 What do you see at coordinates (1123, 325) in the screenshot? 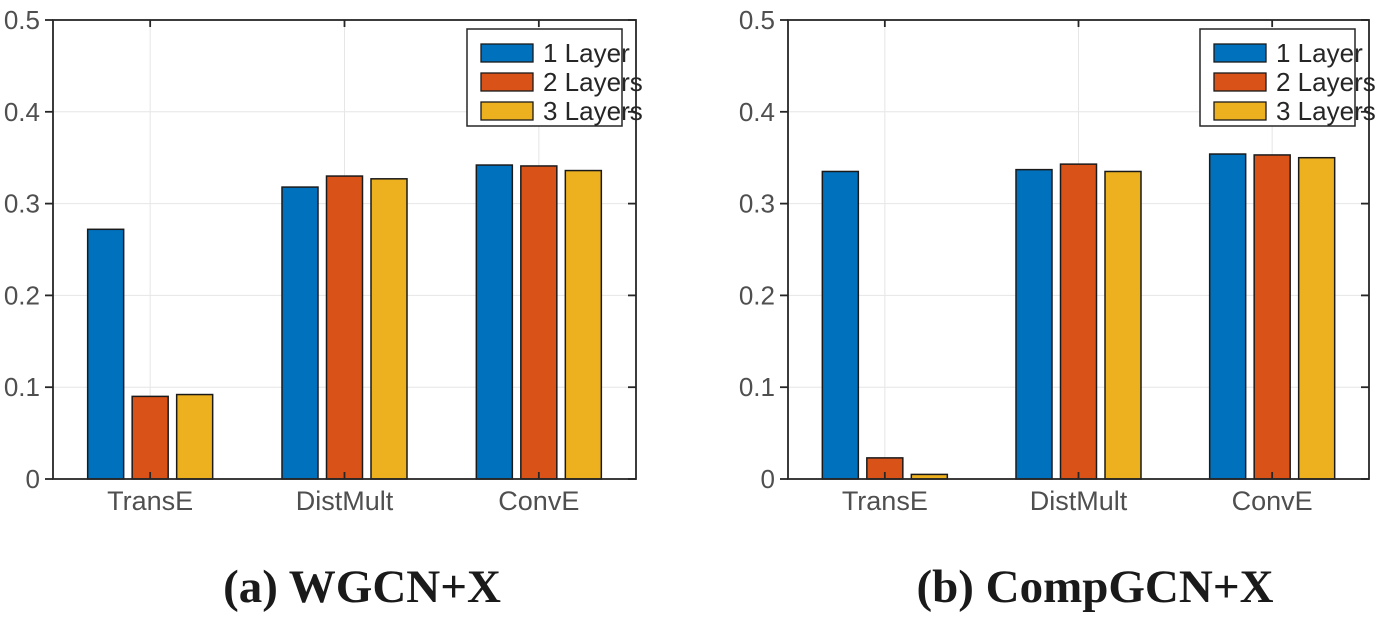
I see `bar-b-DistMult-3 Layers` at bounding box center [1123, 325].